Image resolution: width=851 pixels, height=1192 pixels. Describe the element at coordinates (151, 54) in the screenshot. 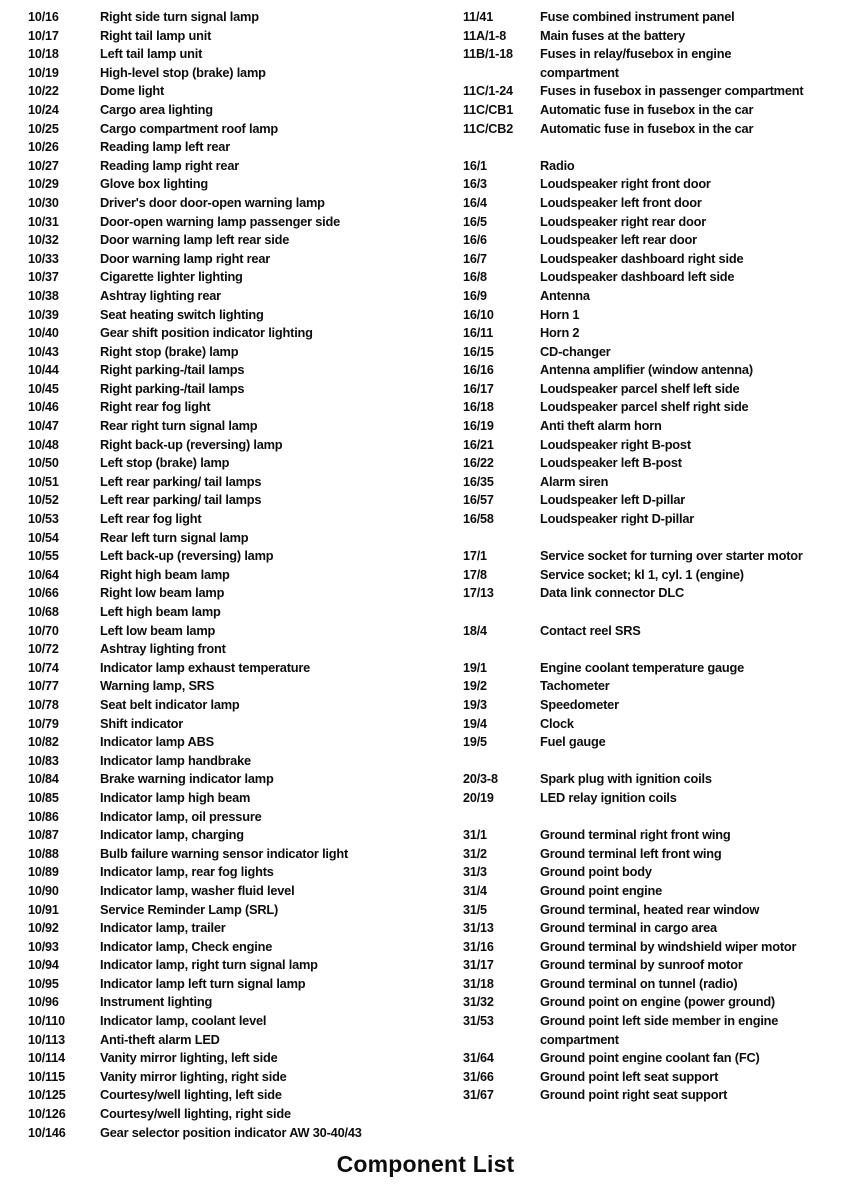

I see `component-description: Left tail lamp unit` at that location.